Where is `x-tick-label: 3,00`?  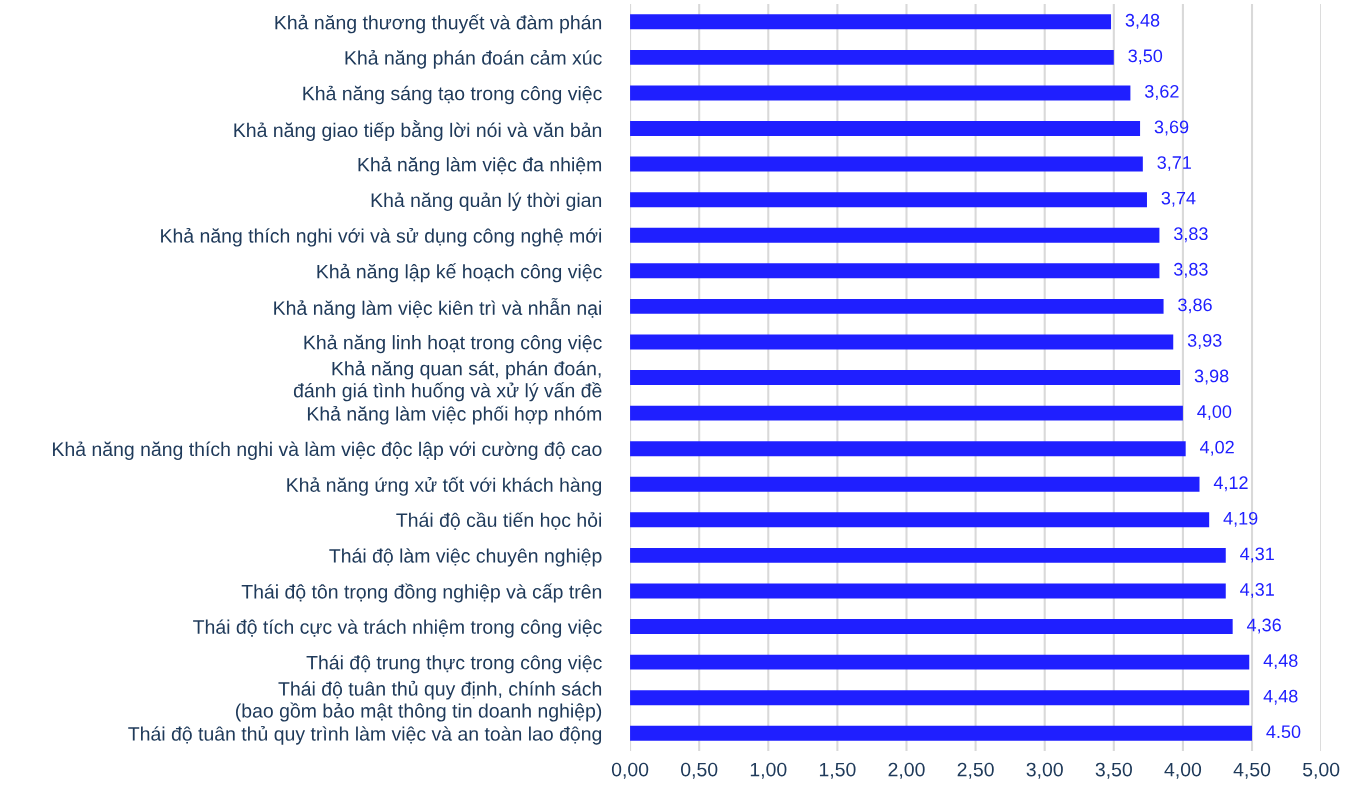 x-tick-label: 3,00 is located at coordinates (1044, 770).